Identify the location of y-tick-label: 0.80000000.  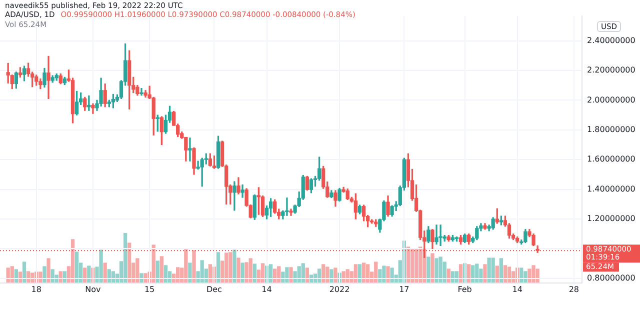
(611, 277).